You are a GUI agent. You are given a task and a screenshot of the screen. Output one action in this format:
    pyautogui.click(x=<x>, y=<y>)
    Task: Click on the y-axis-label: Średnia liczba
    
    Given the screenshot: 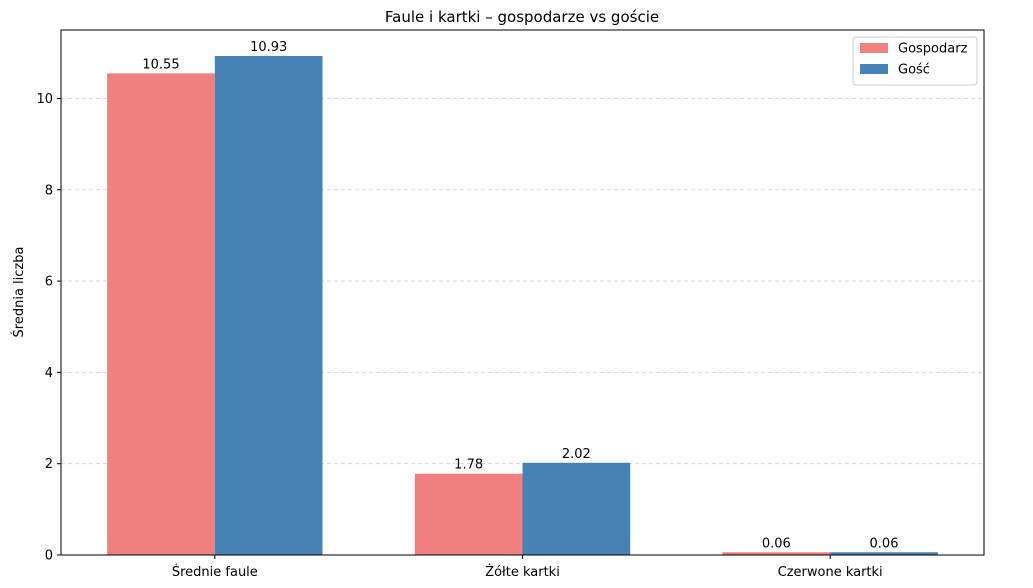 What is the action you would take?
    pyautogui.click(x=19, y=292)
    